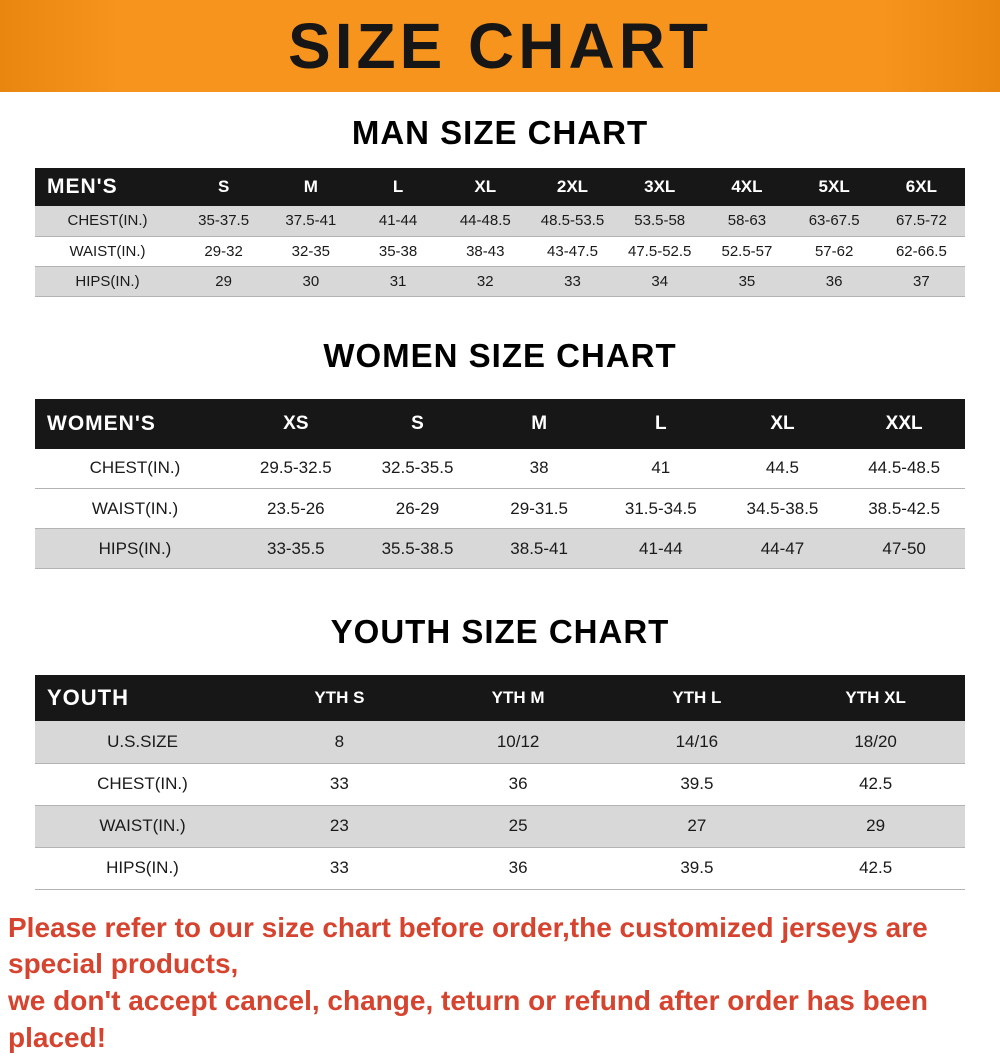  Describe the element at coordinates (783, 509) in the screenshot. I see `cell-value: 34.5-38.5` at that location.